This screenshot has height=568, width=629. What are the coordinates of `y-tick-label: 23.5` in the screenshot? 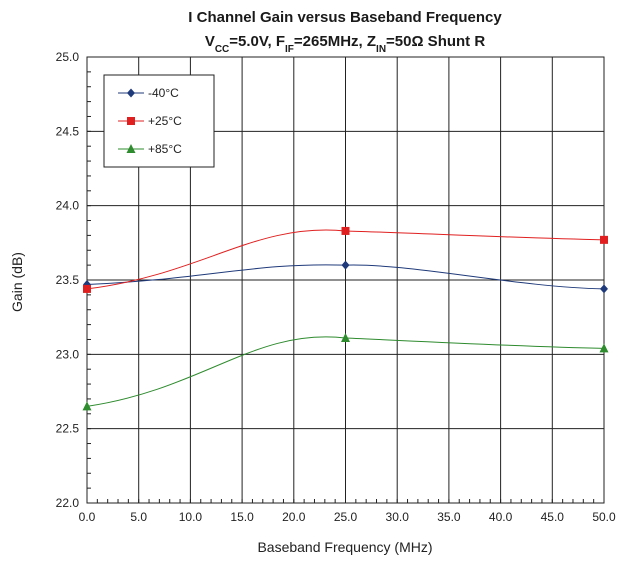 It's located at (68, 280).